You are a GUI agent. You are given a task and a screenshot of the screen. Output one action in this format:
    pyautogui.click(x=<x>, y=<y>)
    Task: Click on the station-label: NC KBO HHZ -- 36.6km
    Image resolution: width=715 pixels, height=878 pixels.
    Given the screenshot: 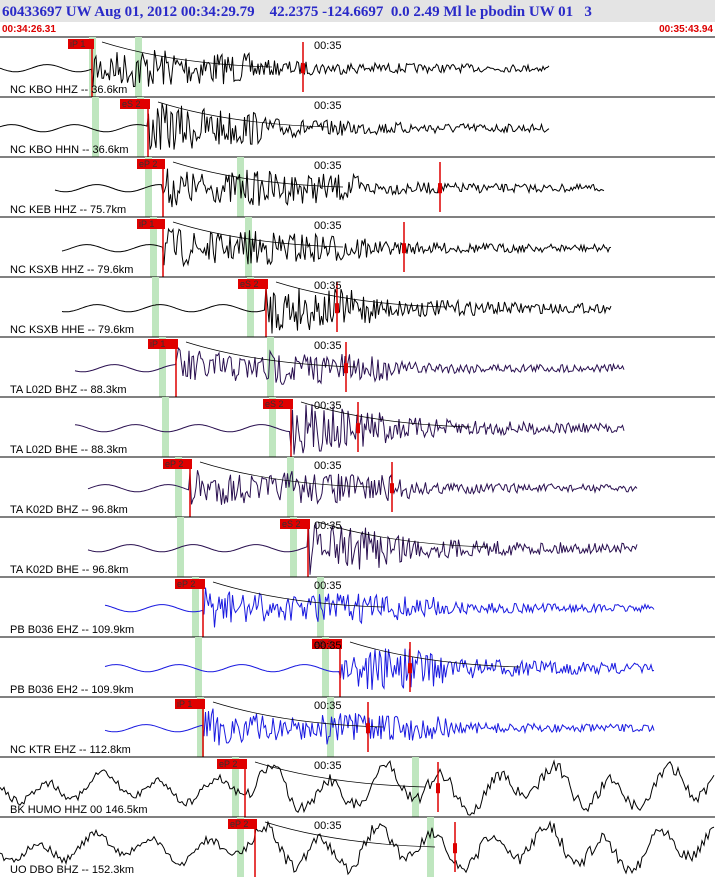 What is the action you would take?
    pyautogui.click(x=68, y=90)
    